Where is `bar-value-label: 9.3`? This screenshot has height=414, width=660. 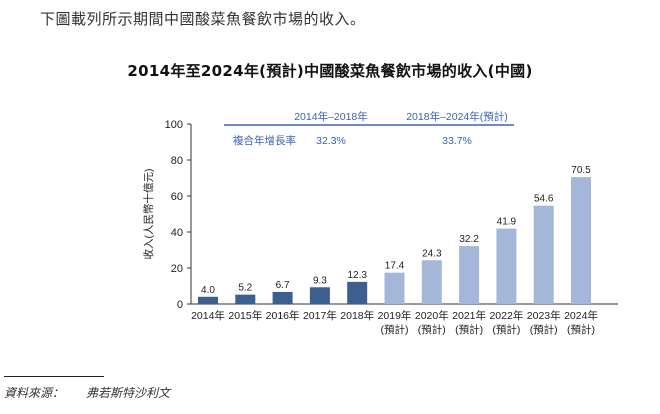
bar-value-label: 9.3 is located at coordinates (320, 280).